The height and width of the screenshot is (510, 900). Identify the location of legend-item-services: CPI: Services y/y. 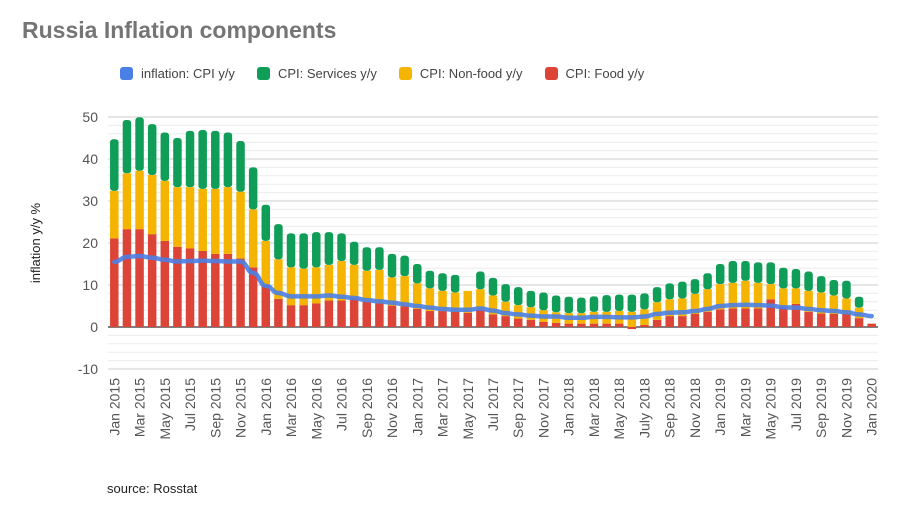
(316, 73).